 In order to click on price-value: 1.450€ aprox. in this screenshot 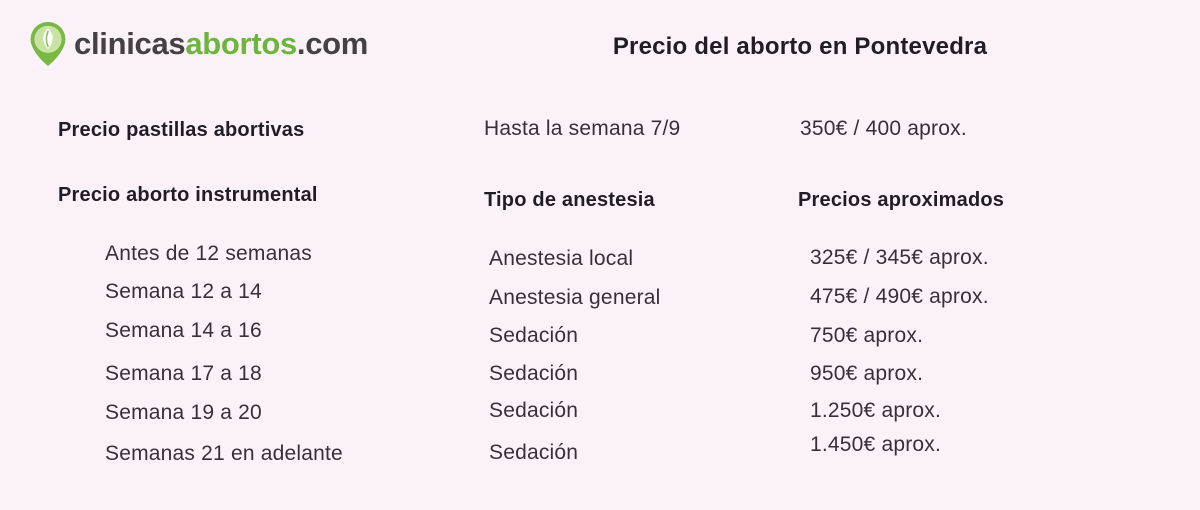, I will do `click(876, 444)`.